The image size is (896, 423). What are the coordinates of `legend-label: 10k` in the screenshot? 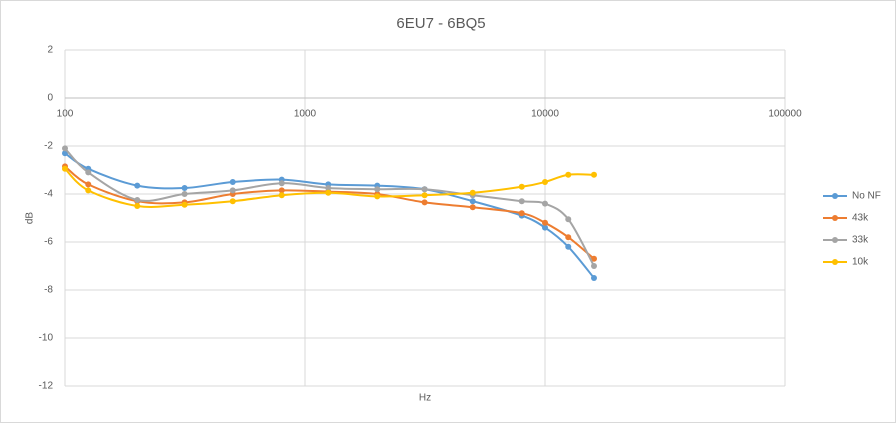 It's located at (860, 262).